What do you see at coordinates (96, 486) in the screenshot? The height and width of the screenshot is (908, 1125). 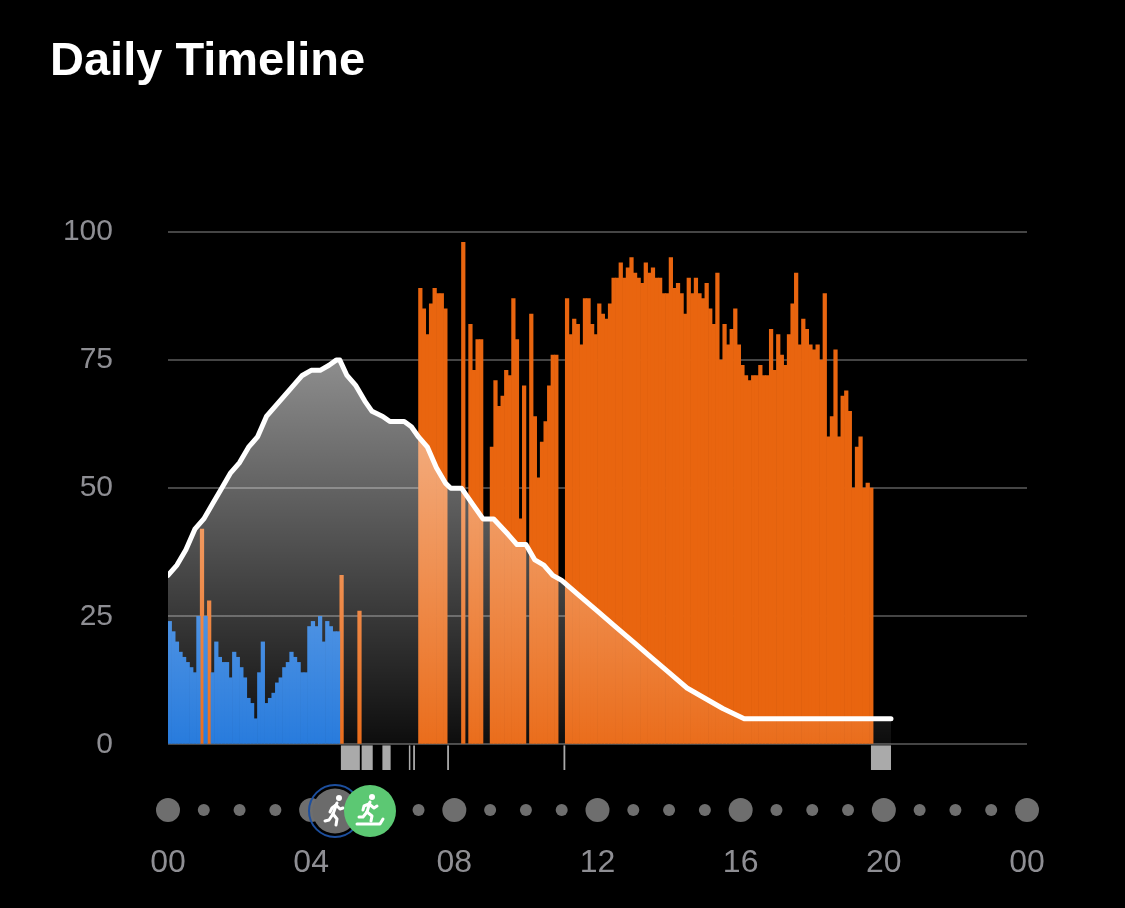 I see `y-tick-label: 50` at bounding box center [96, 486].